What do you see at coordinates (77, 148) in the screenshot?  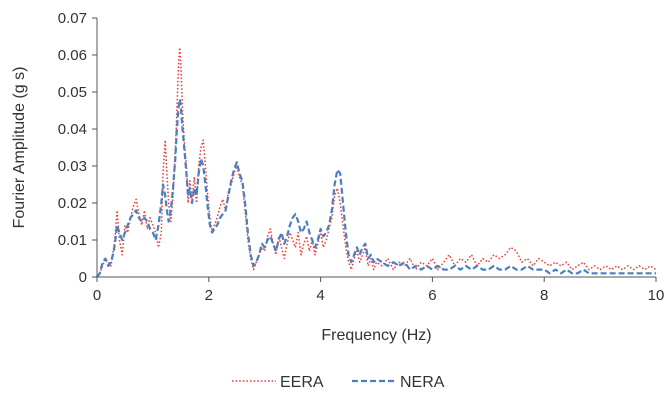 I see `y-ticks: 0 0.01 0.02 0.03 0.04 0.05 0.06 0.07` at bounding box center [77, 148].